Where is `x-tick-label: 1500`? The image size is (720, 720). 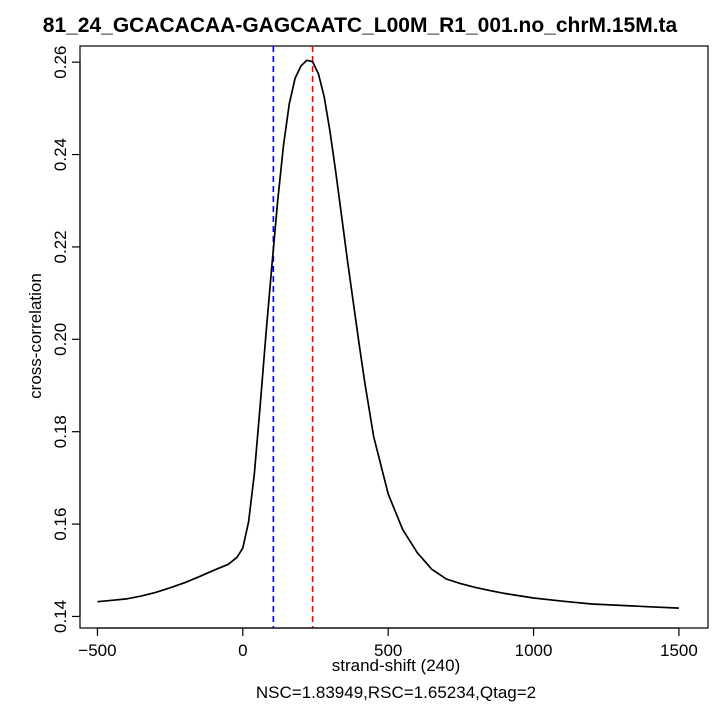
x-tick-label: 1500 is located at coordinates (679, 650).